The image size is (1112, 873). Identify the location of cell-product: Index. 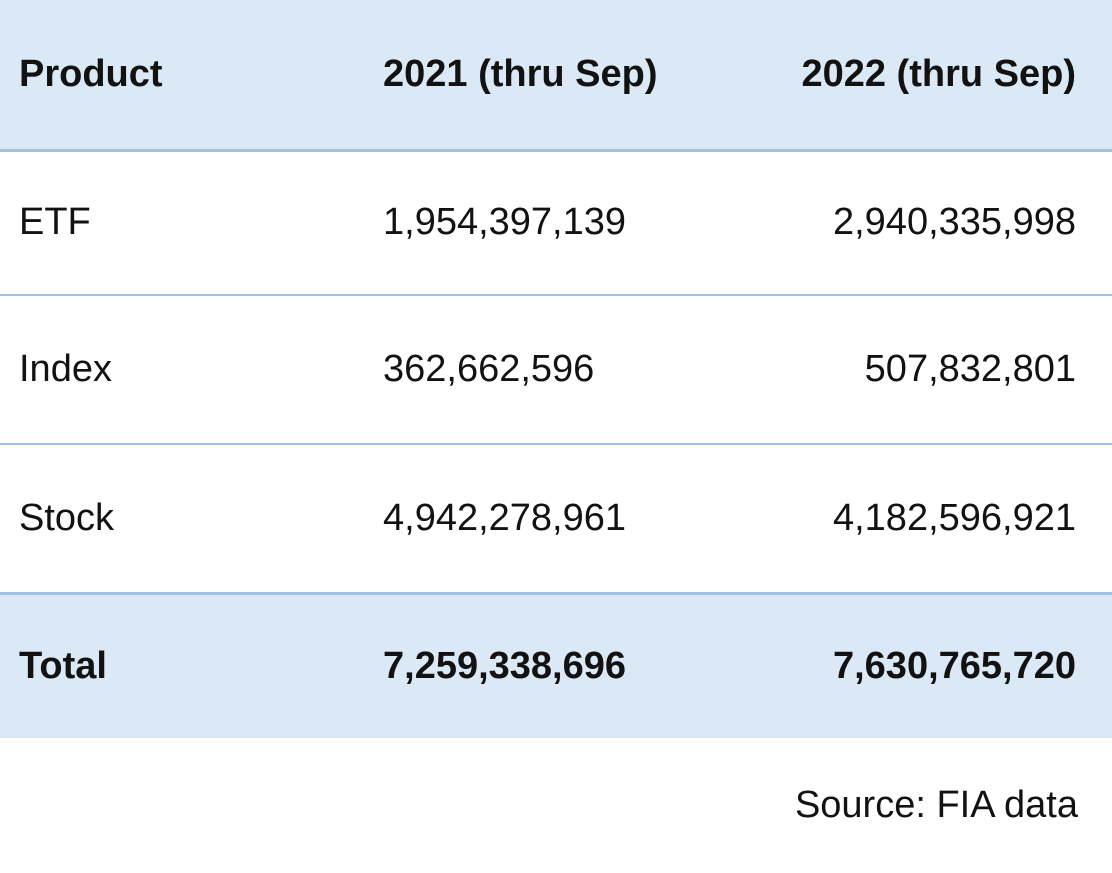
(65, 368).